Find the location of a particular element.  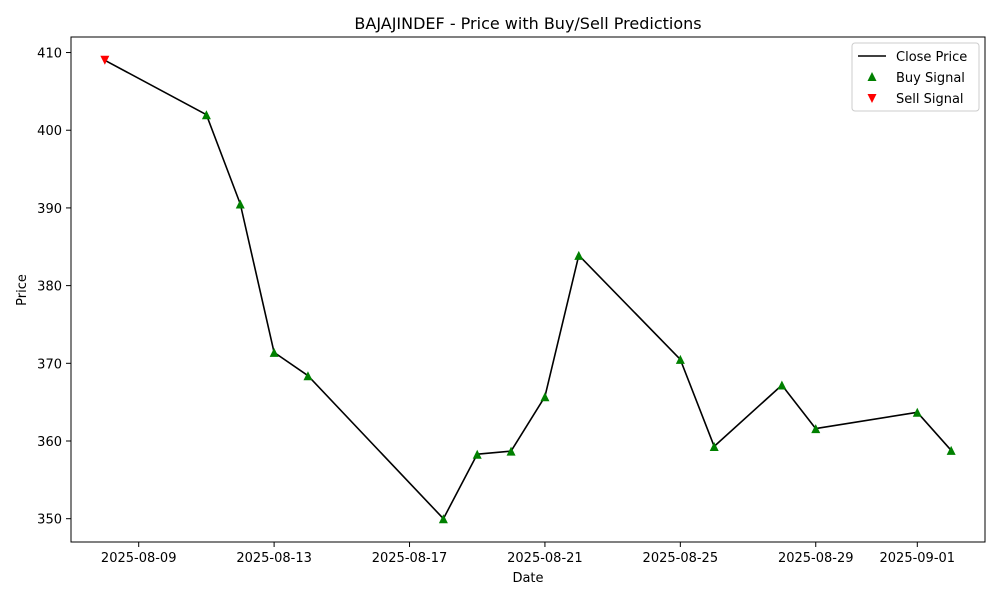

y-tick-label: 390 is located at coordinates (49, 209).